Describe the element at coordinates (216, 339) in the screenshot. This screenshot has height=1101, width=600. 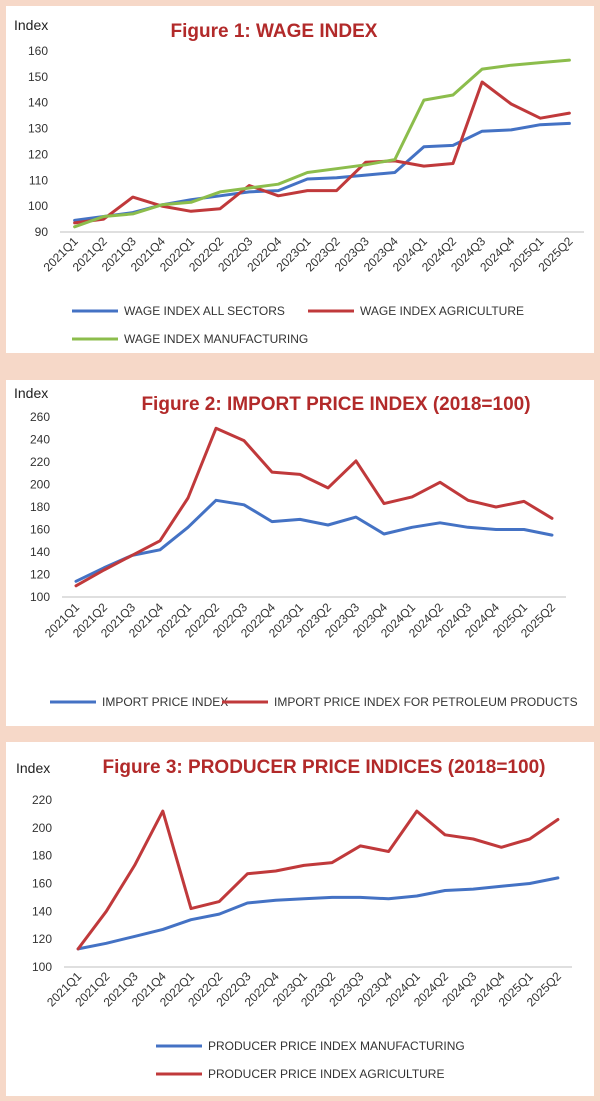
I see `legend-label: WAGE INDEX MANUFACTURING` at that location.